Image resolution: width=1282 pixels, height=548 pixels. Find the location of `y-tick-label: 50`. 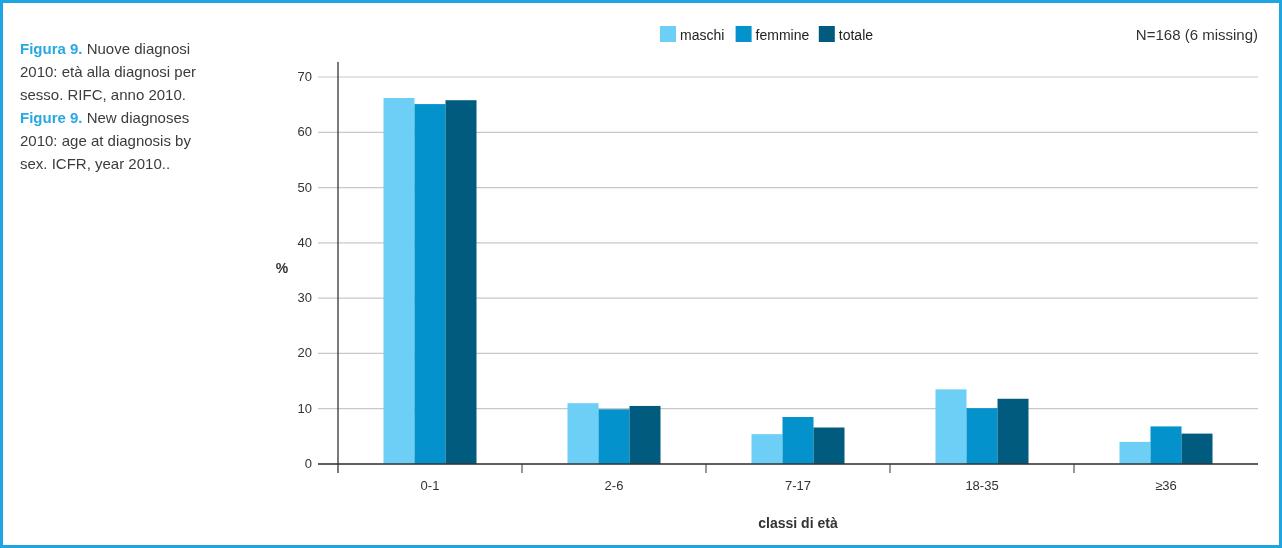

y-tick-label: 50 is located at coordinates (304, 187).